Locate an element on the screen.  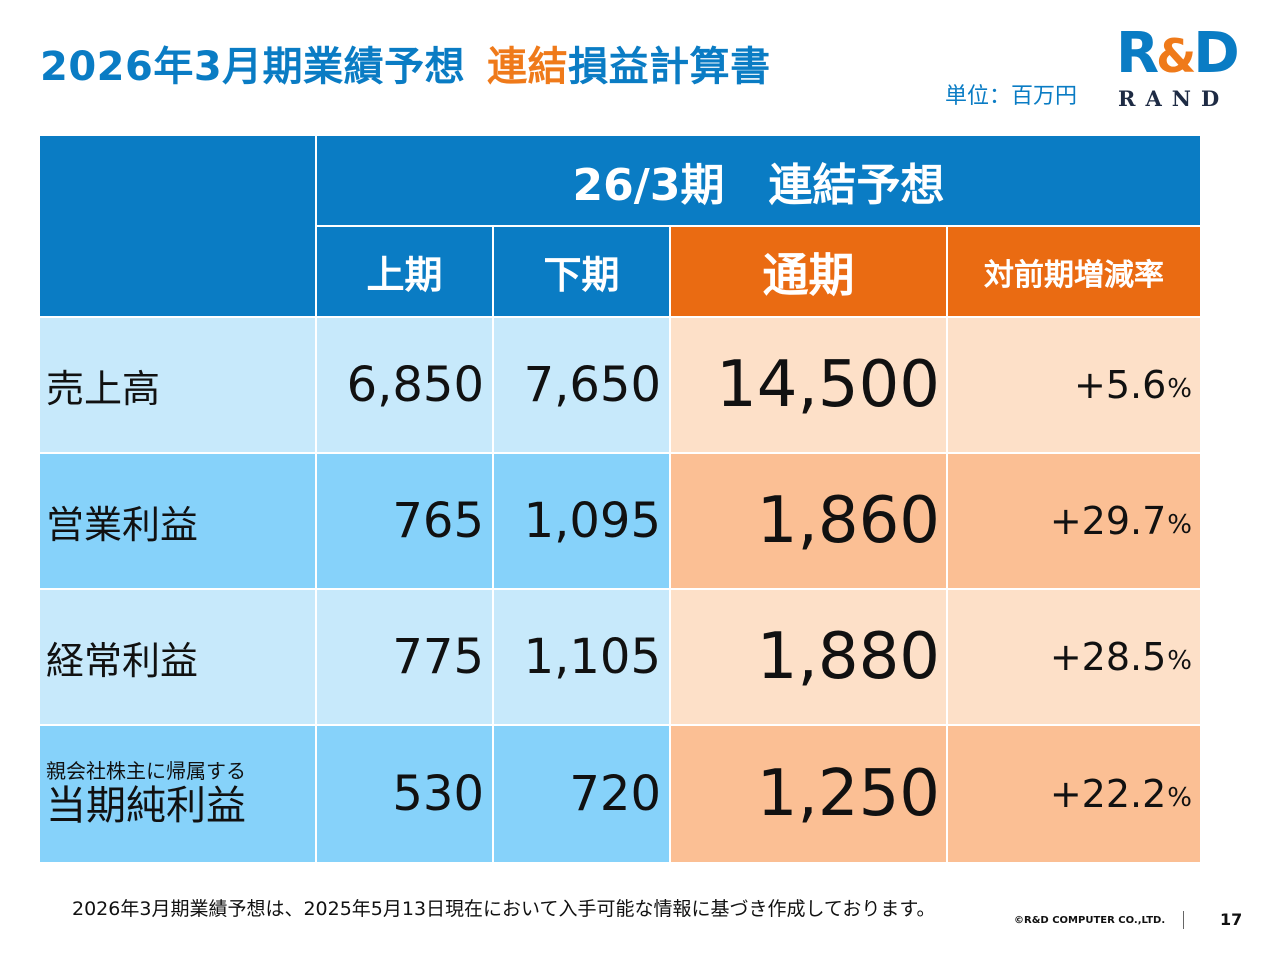
row-label-operating-income: 営業利益 is located at coordinates (177, 521).